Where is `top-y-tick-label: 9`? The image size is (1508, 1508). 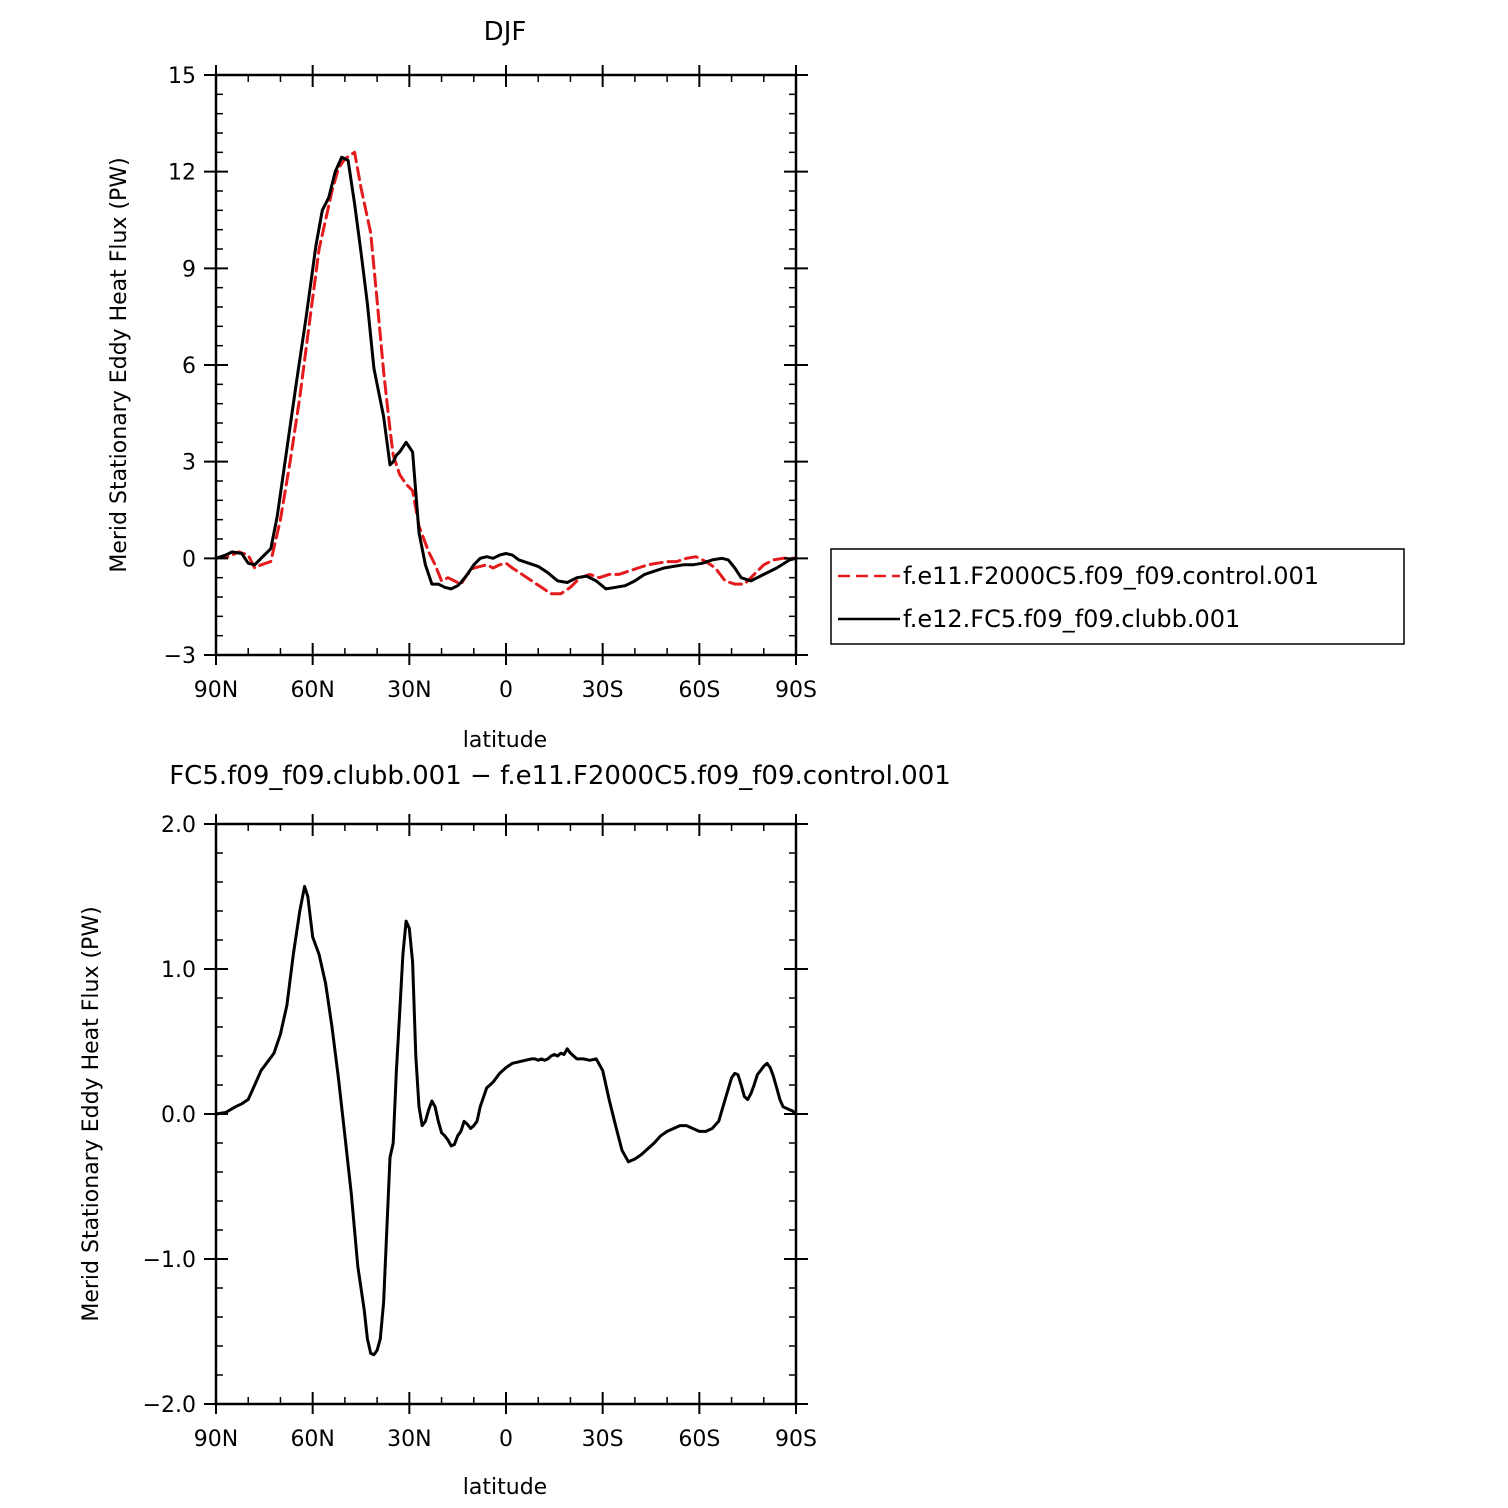 top-y-tick-label: 9 is located at coordinates (189, 269).